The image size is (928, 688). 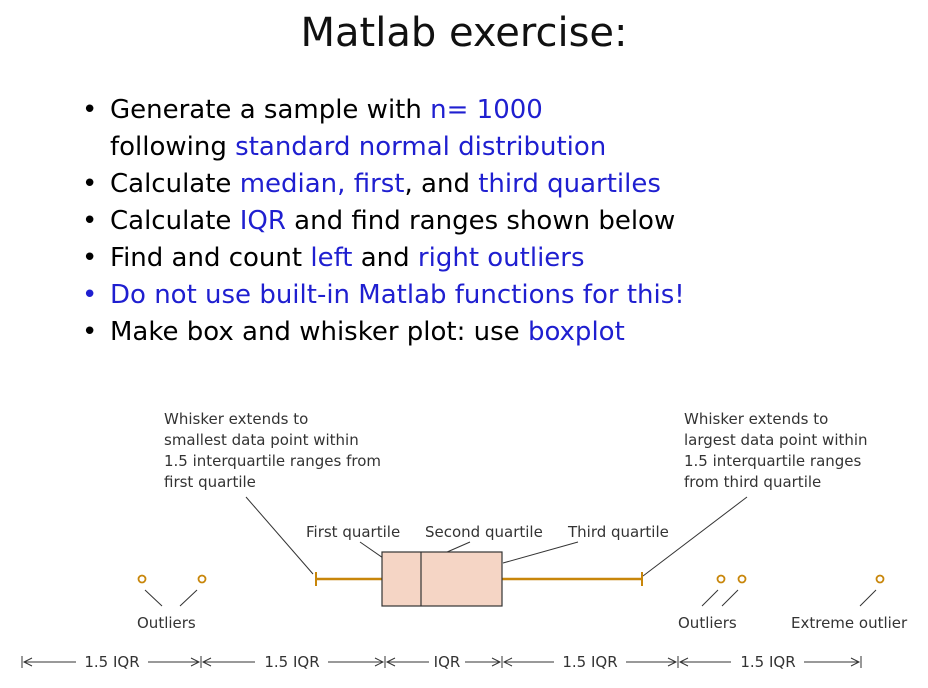 I want to click on bullet-text: following, so click(x=173, y=147).